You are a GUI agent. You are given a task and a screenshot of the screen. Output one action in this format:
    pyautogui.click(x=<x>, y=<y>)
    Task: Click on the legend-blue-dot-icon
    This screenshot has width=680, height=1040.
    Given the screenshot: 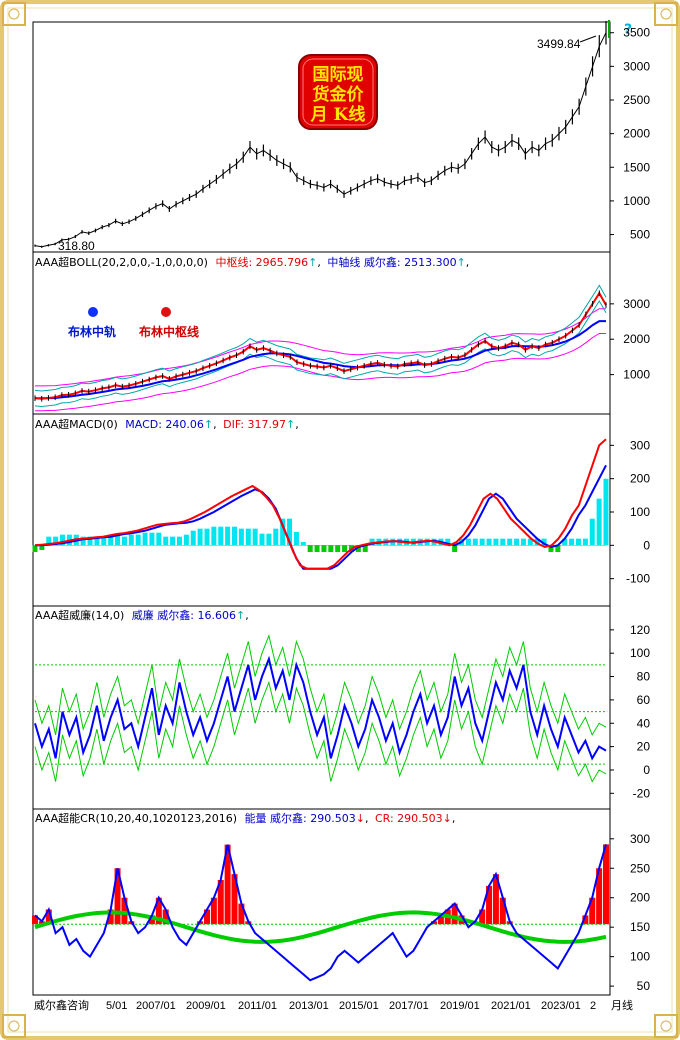 What is the action you would take?
    pyautogui.click(x=93, y=312)
    